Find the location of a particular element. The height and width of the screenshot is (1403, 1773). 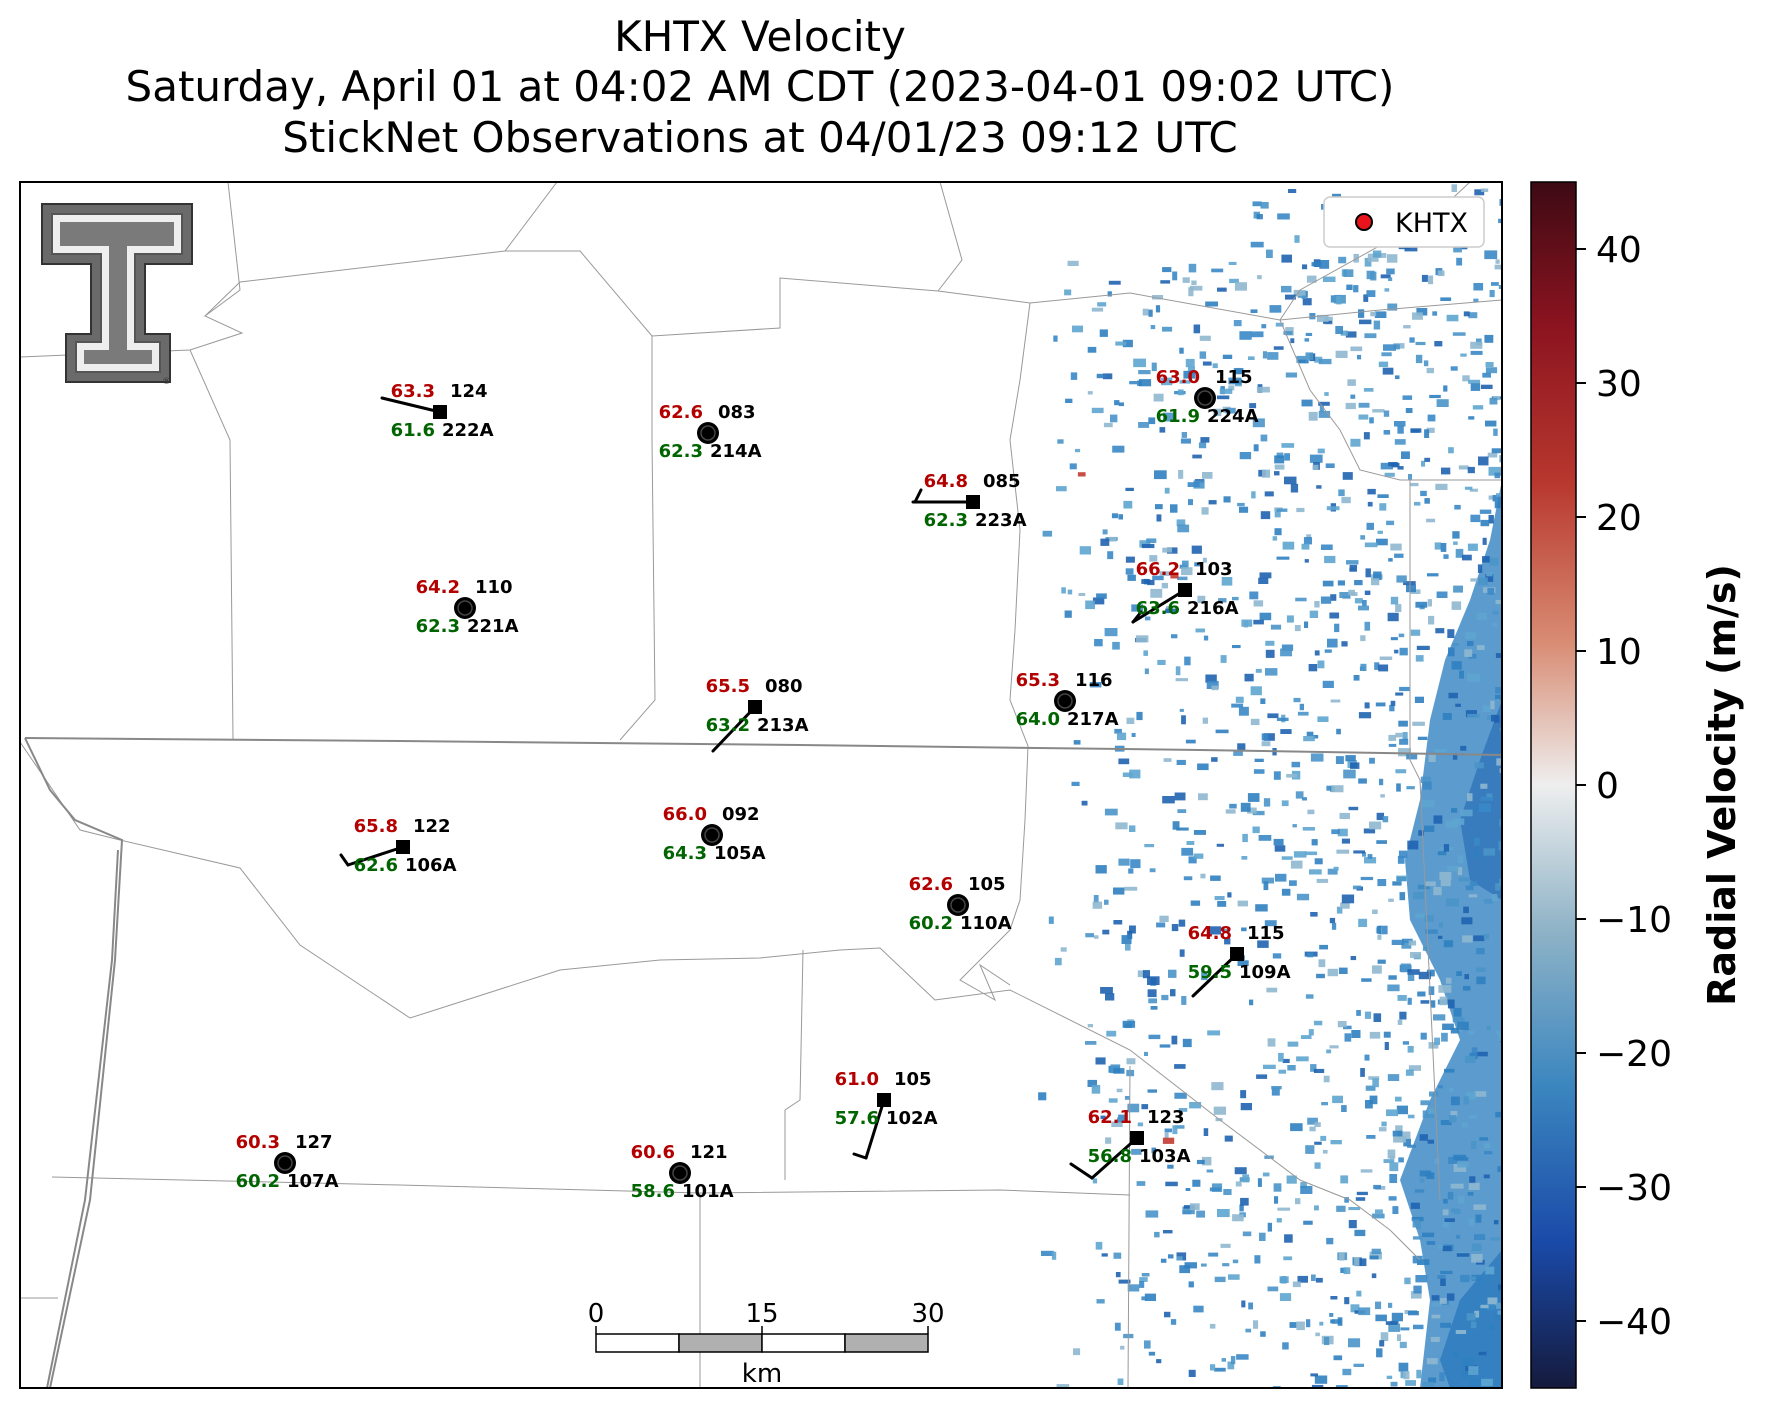

colorbar-tick-label: −30 is located at coordinates (1634, 1188).